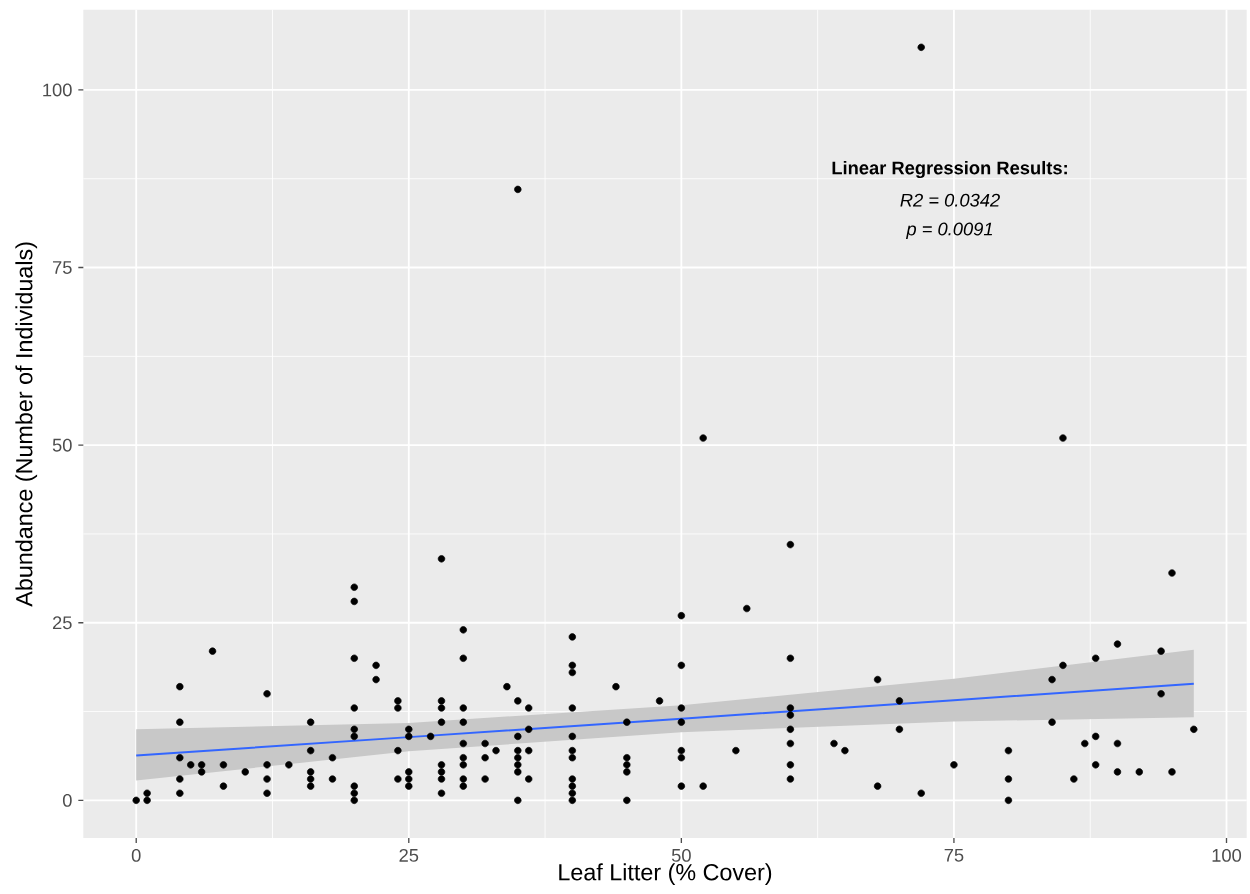 This screenshot has height=894, width=1250. What do you see at coordinates (665, 874) in the screenshot?
I see `x-axis-title: Leaf Litter (% Cover)` at bounding box center [665, 874].